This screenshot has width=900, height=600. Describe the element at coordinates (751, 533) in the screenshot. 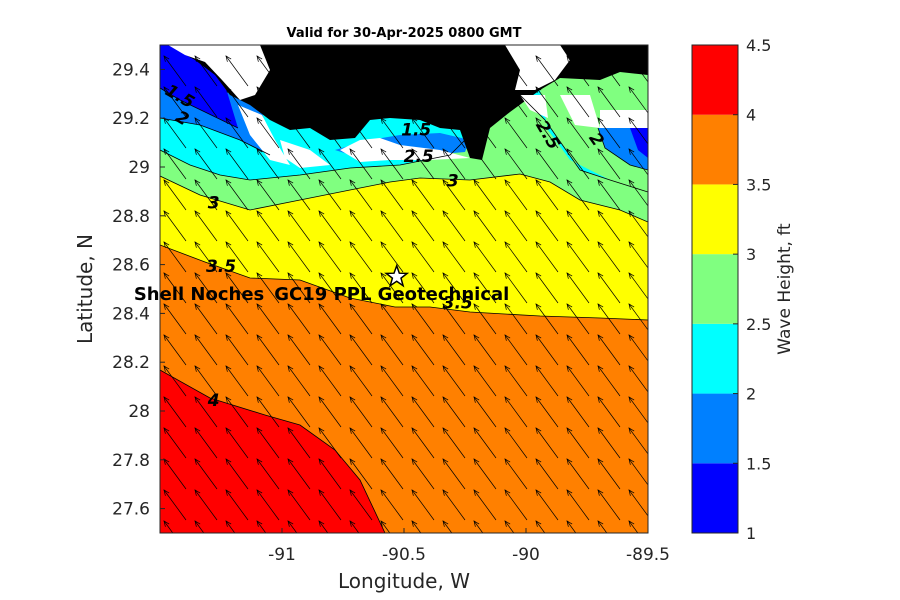

I see `colorbar-tick-label: 1` at that location.